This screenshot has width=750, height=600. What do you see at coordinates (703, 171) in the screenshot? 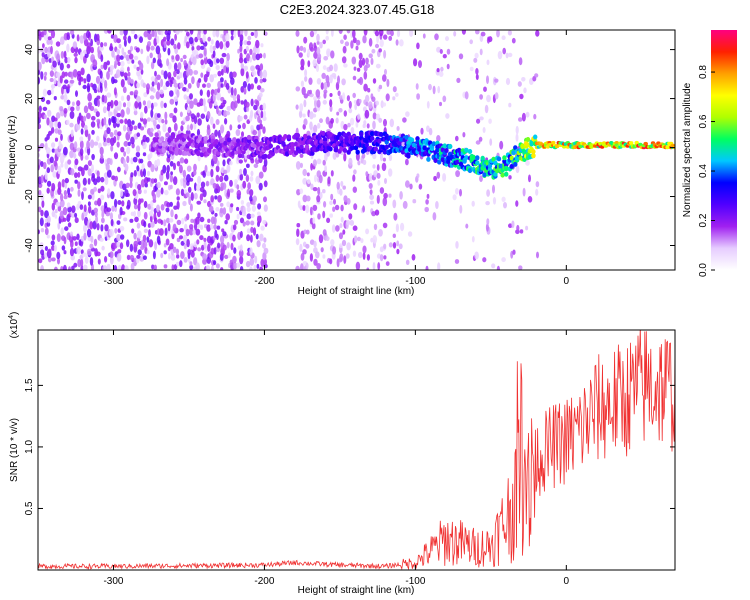
I see `colorbar-tick-label: 0.4` at bounding box center [703, 171].